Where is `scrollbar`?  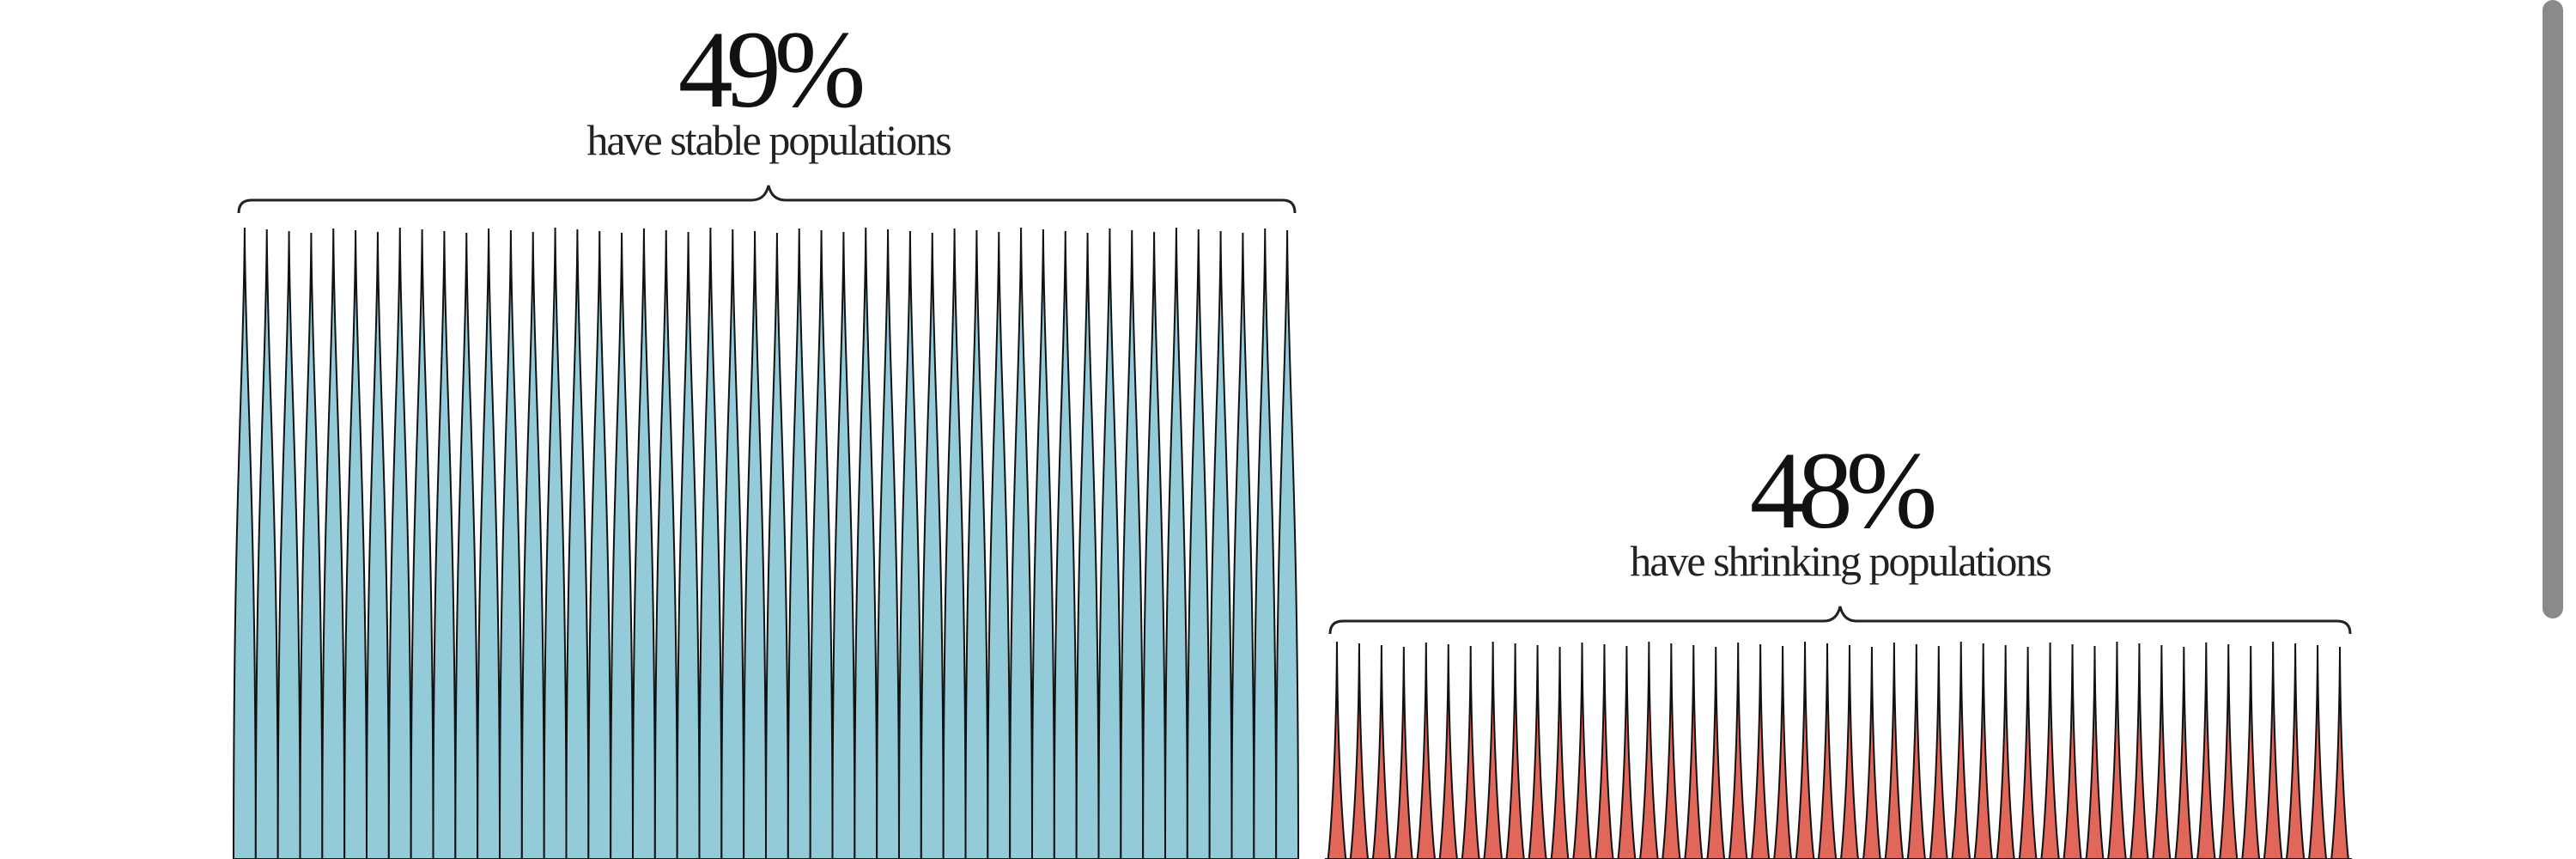
scrollbar is located at coordinates (2553, 309).